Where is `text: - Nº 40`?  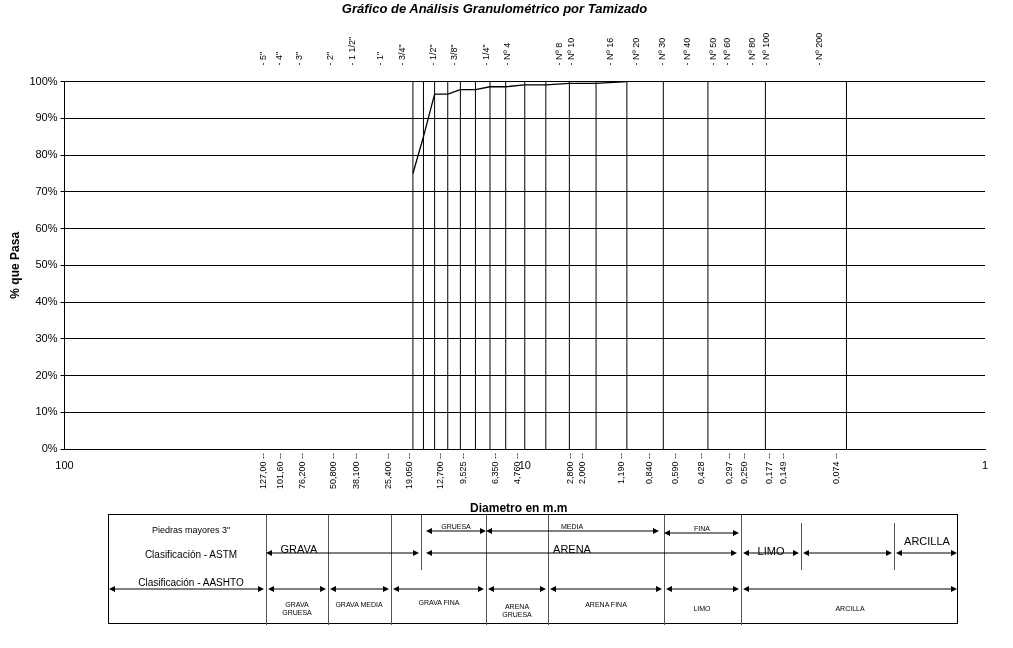 text: - Nº 40 is located at coordinates (687, 51).